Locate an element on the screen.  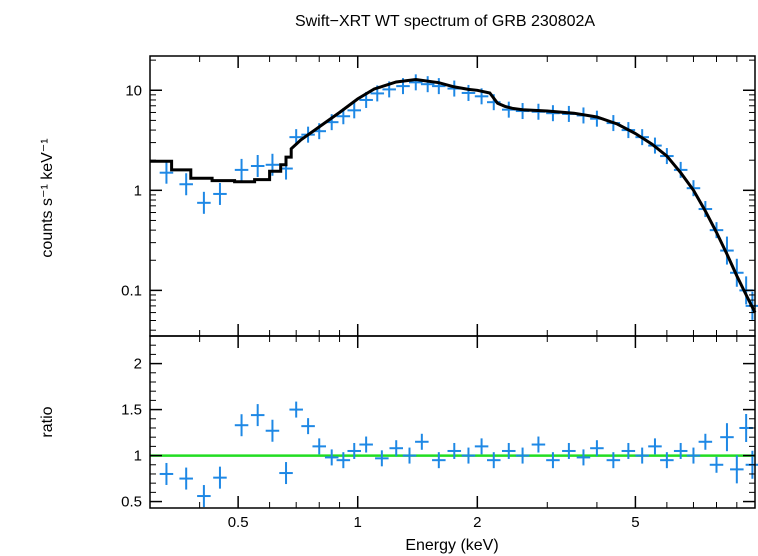
ratio-y-tick-label-2: 1.5 is located at coordinates (131, 410).